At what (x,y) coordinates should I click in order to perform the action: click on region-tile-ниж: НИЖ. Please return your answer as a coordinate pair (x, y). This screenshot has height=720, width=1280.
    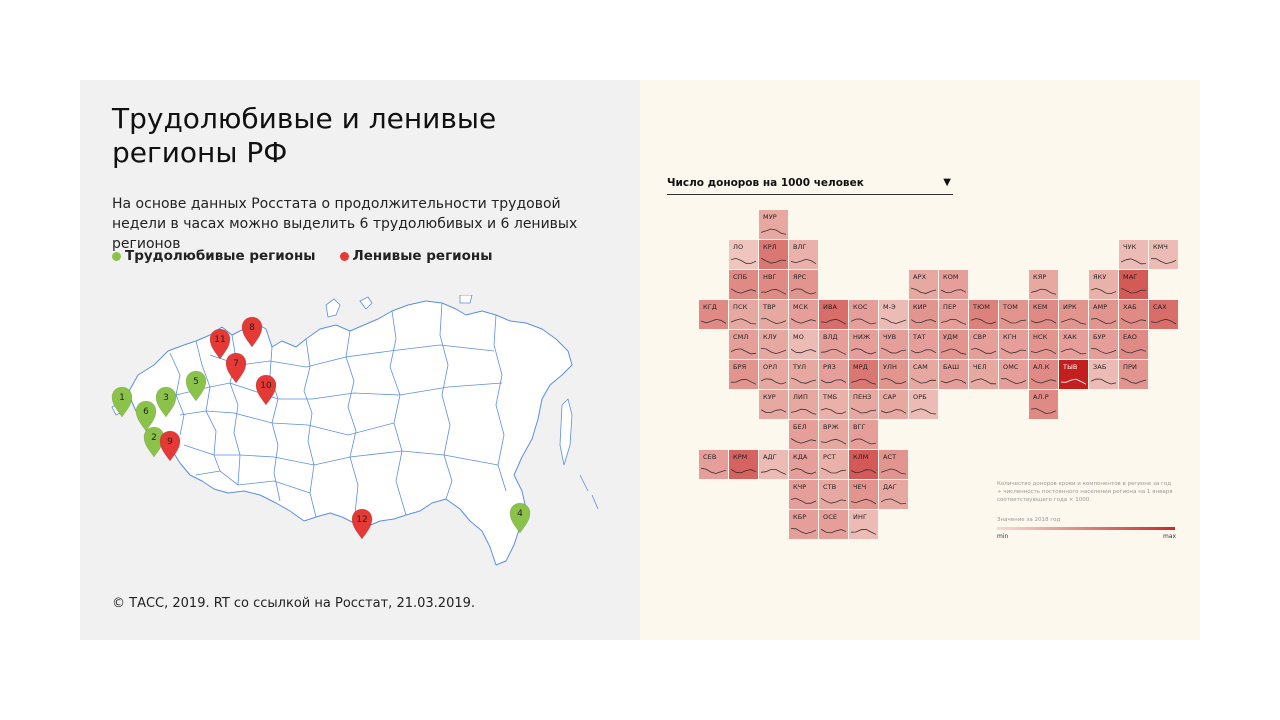
    Looking at the image, I should click on (863, 344).